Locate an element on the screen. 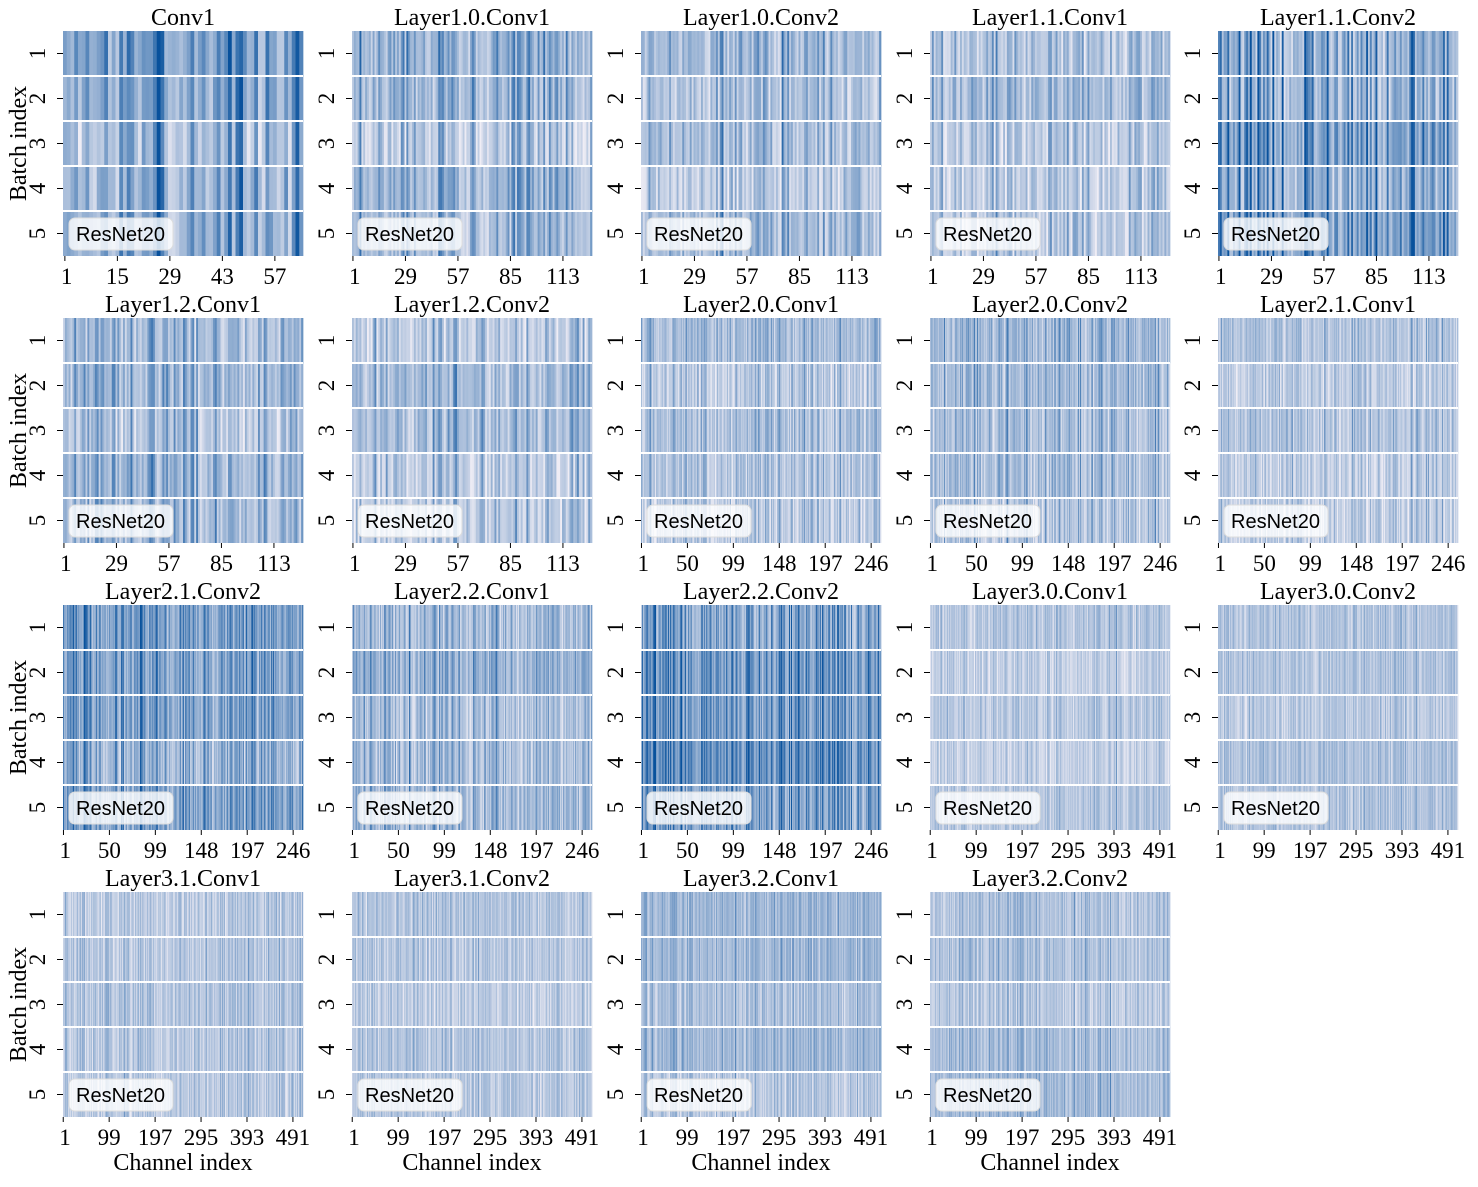 The height and width of the screenshot is (1187, 1478). y-tick-label: 1 is located at coordinates (326, 54).